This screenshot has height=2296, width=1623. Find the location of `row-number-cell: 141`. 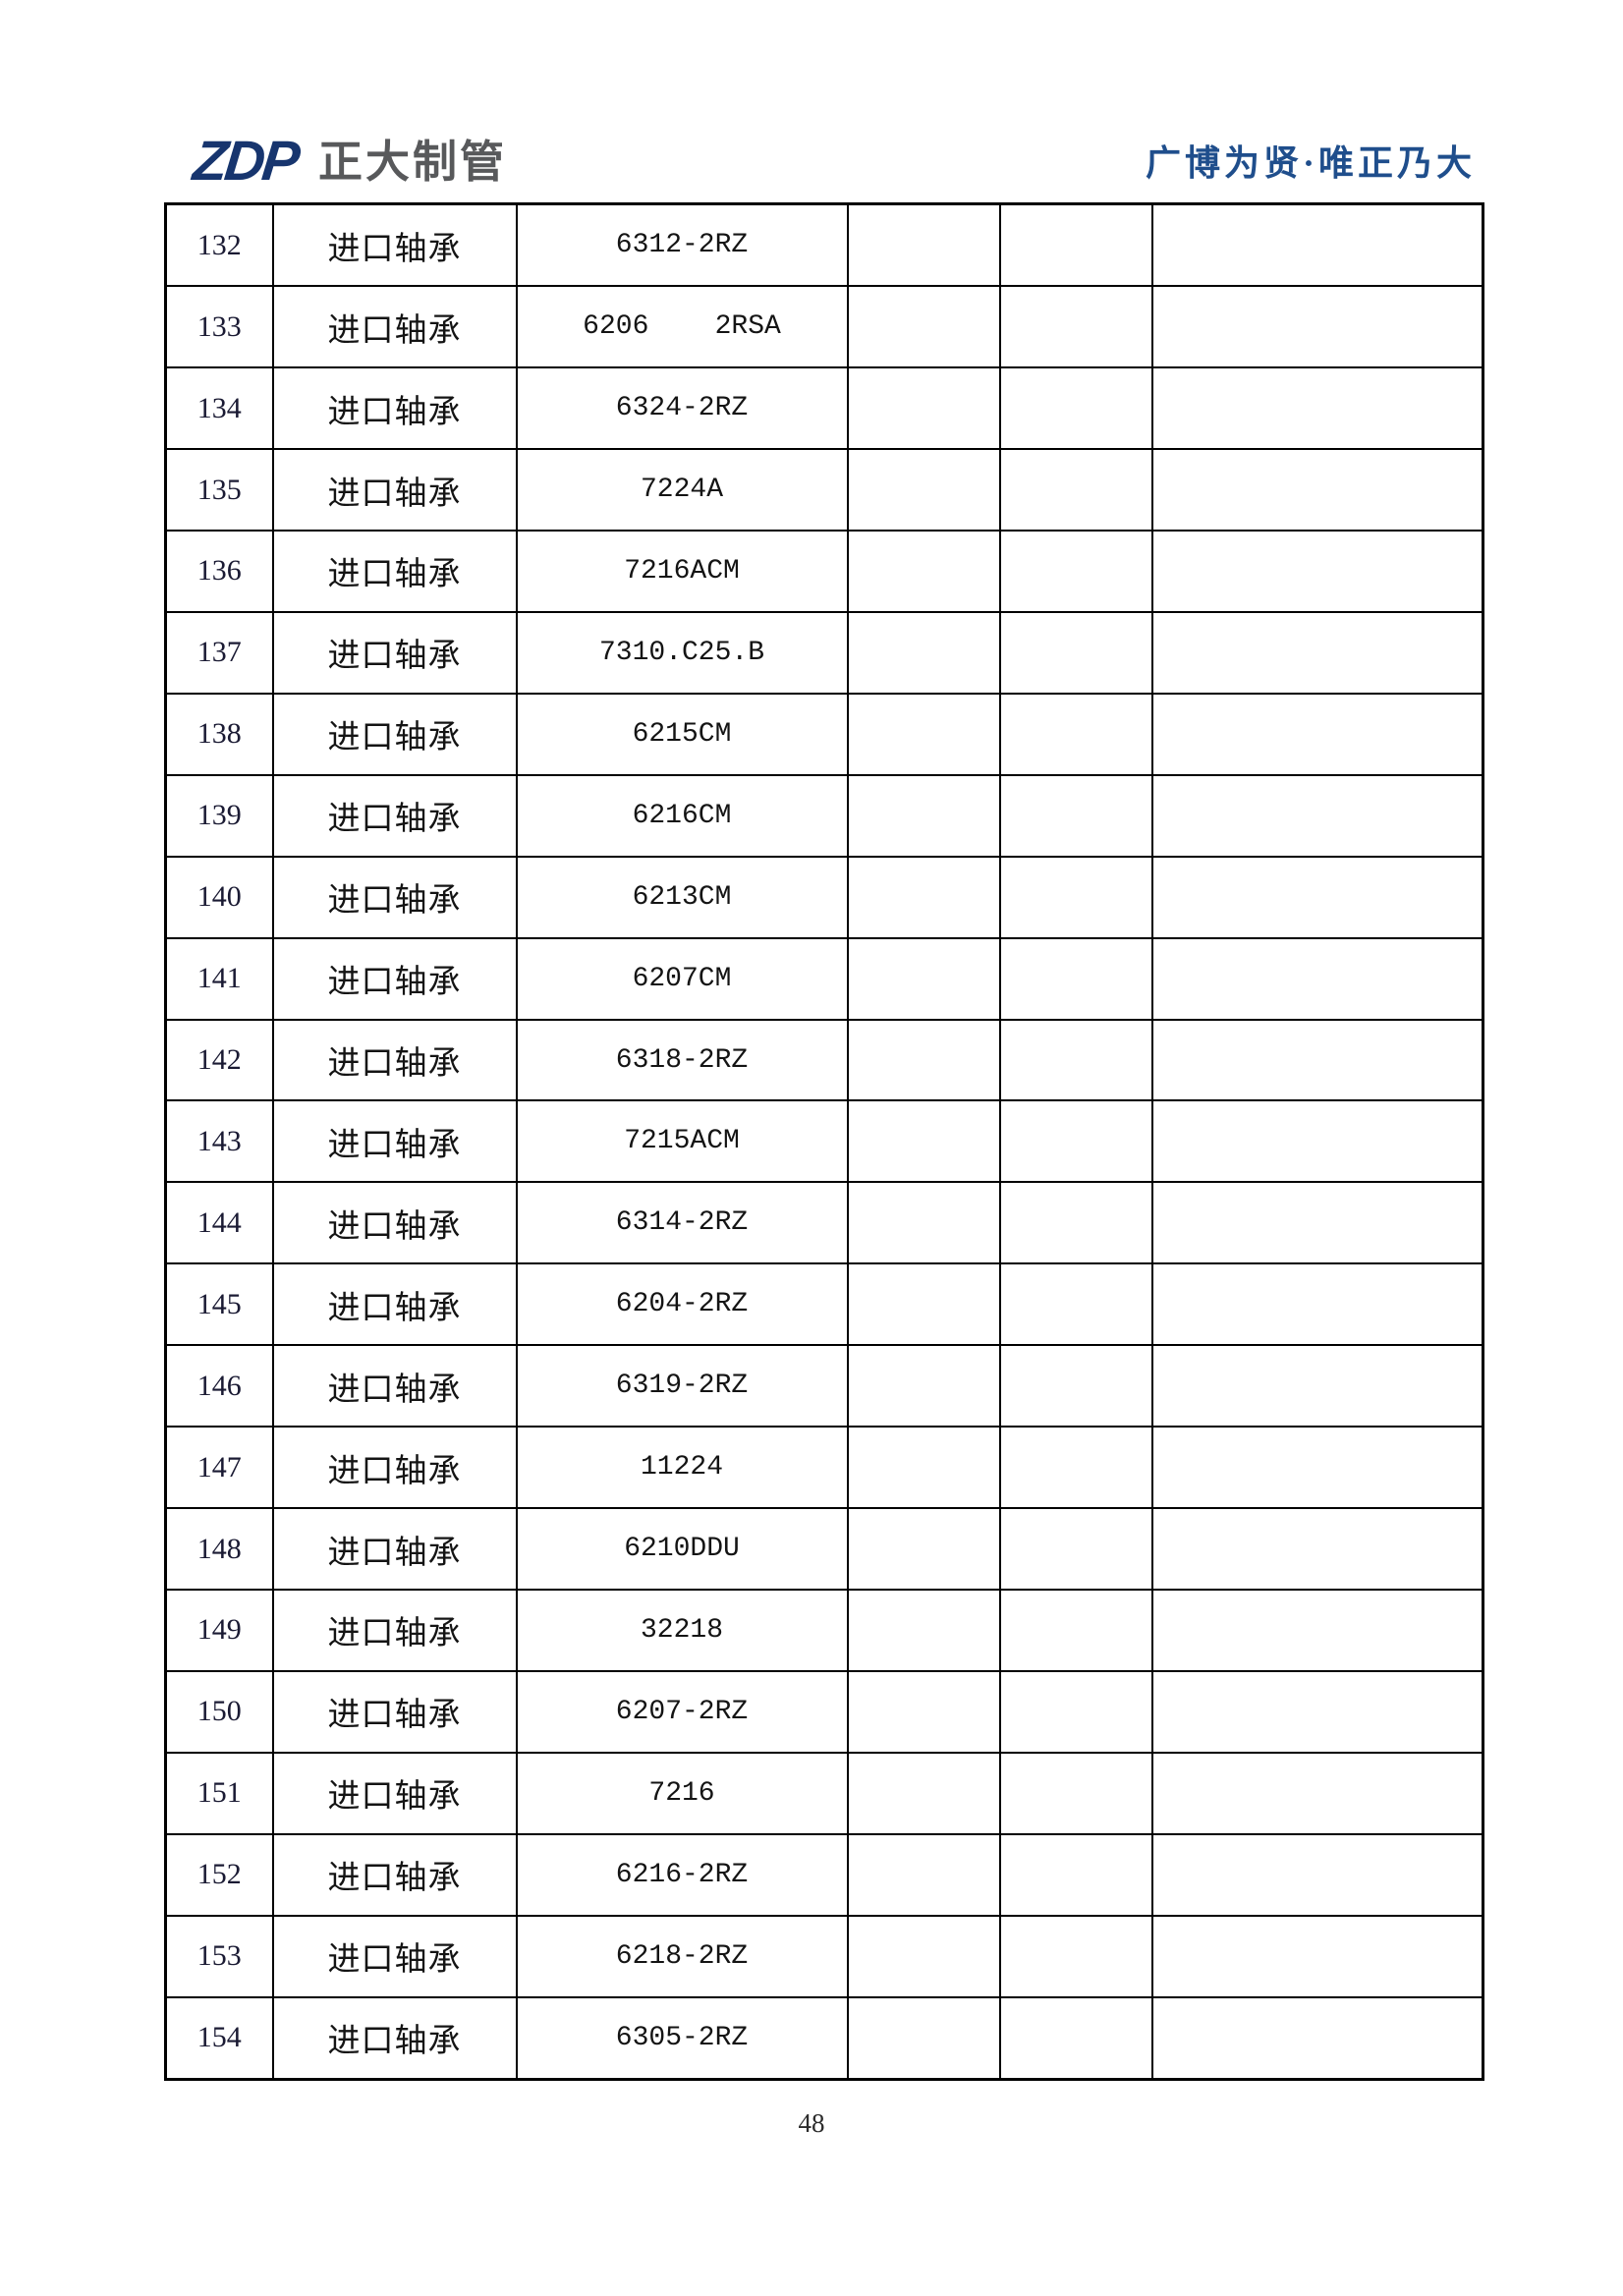

row-number-cell: 141 is located at coordinates (219, 978).